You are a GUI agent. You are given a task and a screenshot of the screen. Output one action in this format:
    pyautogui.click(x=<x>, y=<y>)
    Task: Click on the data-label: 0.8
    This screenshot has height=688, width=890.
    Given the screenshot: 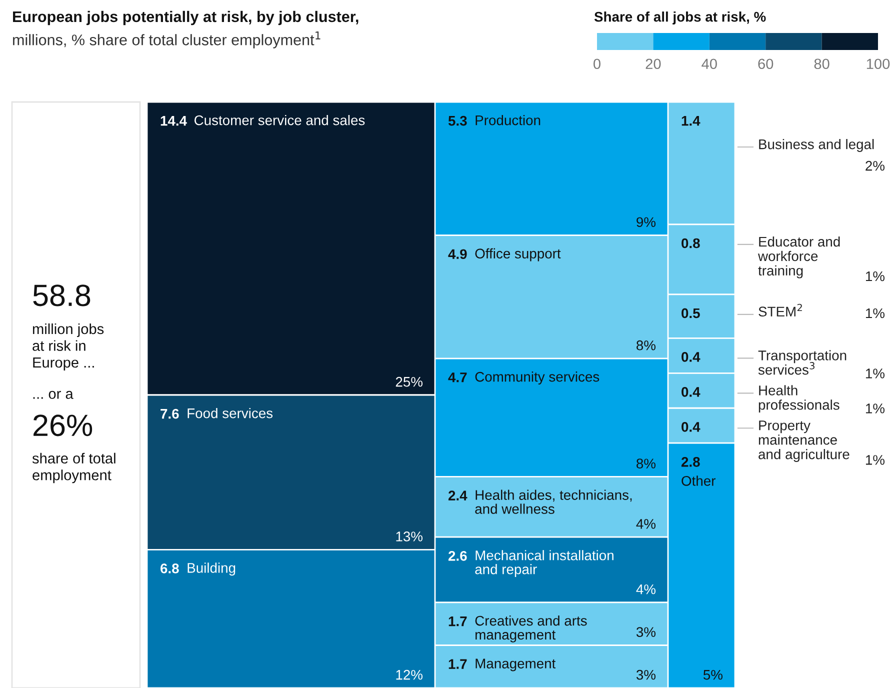 What is the action you would take?
    pyautogui.click(x=691, y=243)
    